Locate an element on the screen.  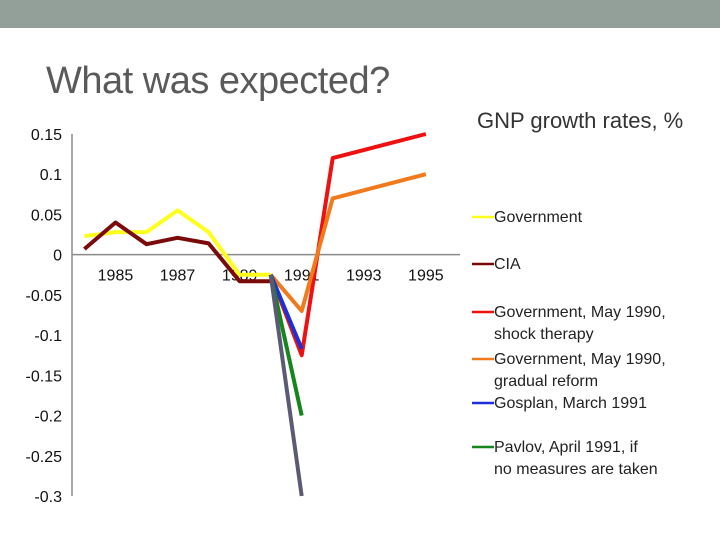
series-line-gosplan-march-1991 is located at coordinates (286, 312).